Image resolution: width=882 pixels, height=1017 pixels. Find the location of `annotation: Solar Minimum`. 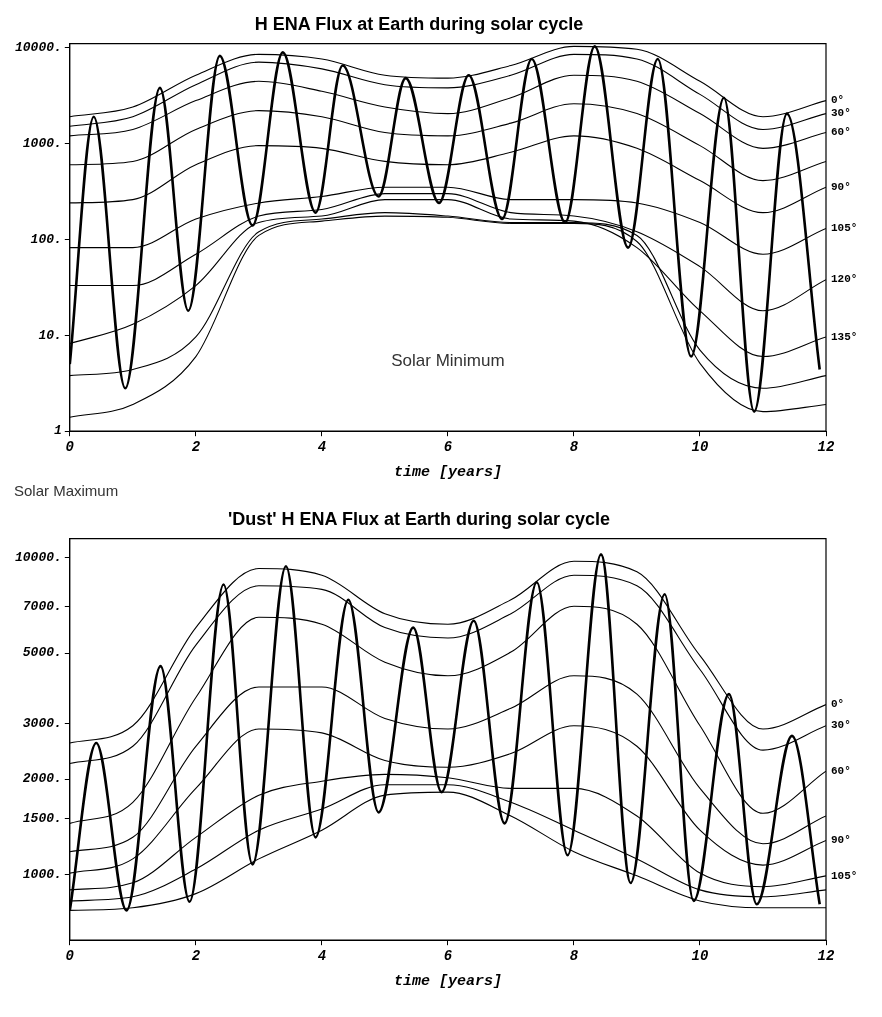

annotation: Solar Minimum is located at coordinates (448, 361).